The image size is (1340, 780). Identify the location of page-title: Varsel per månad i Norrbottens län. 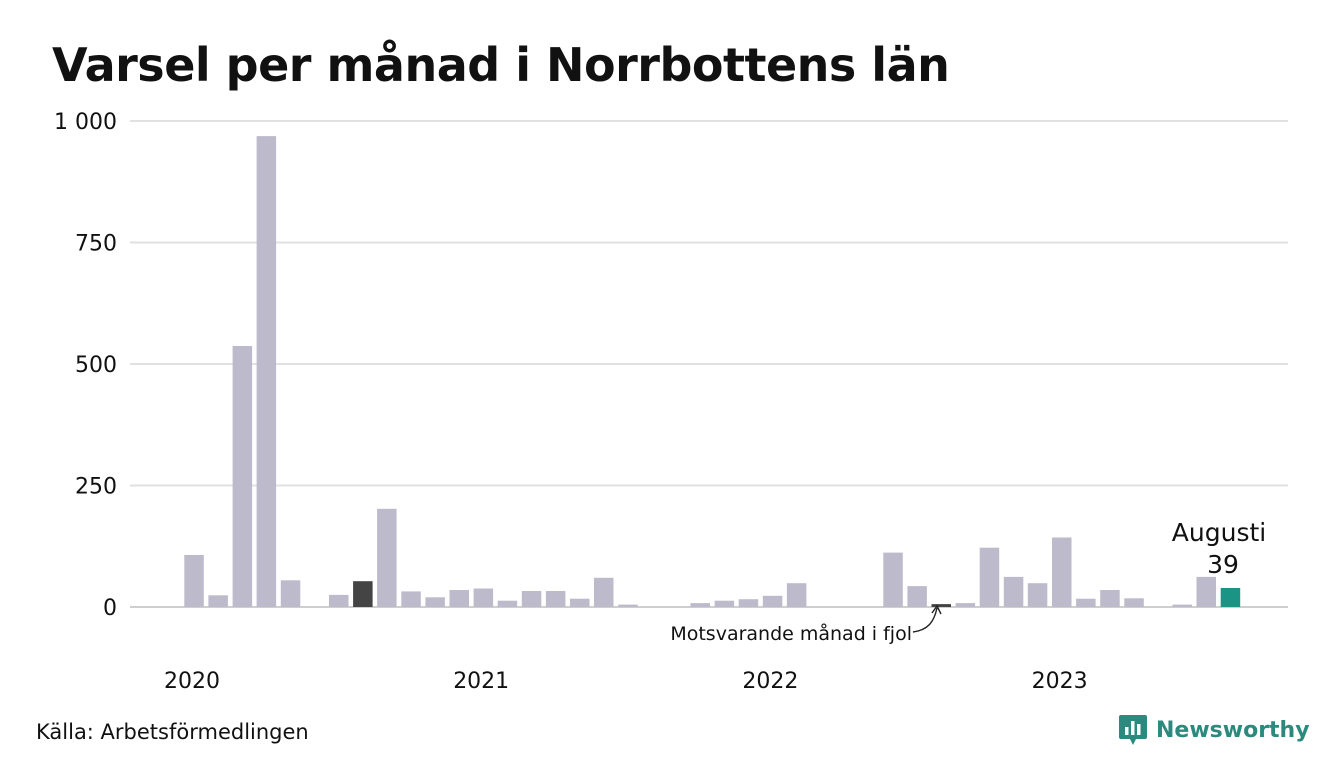
(501, 65).